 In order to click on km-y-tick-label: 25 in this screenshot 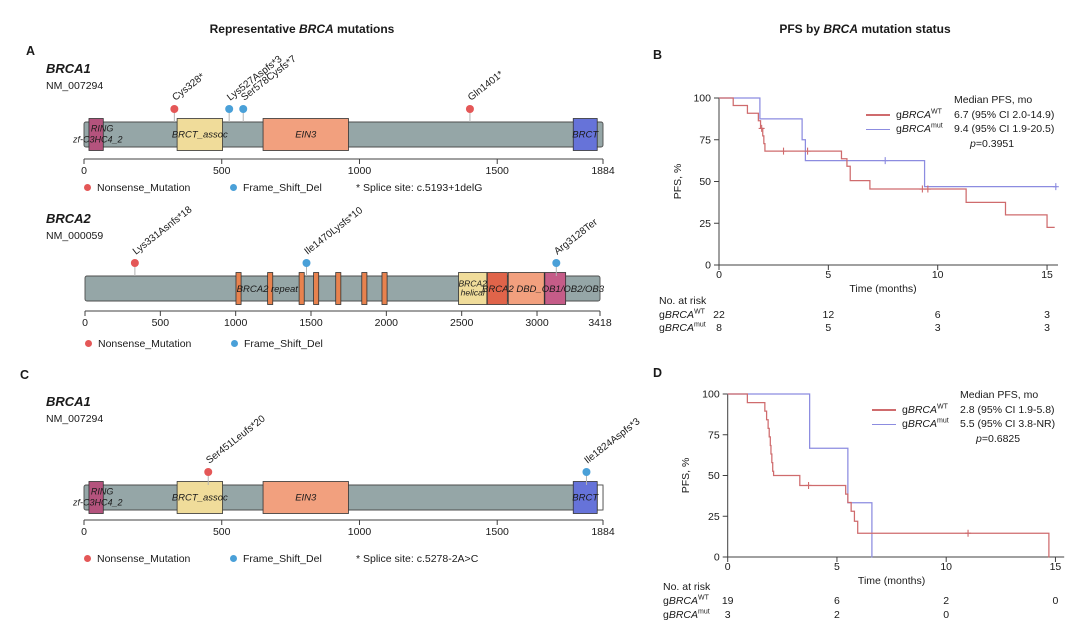, I will do `click(705, 224)`.